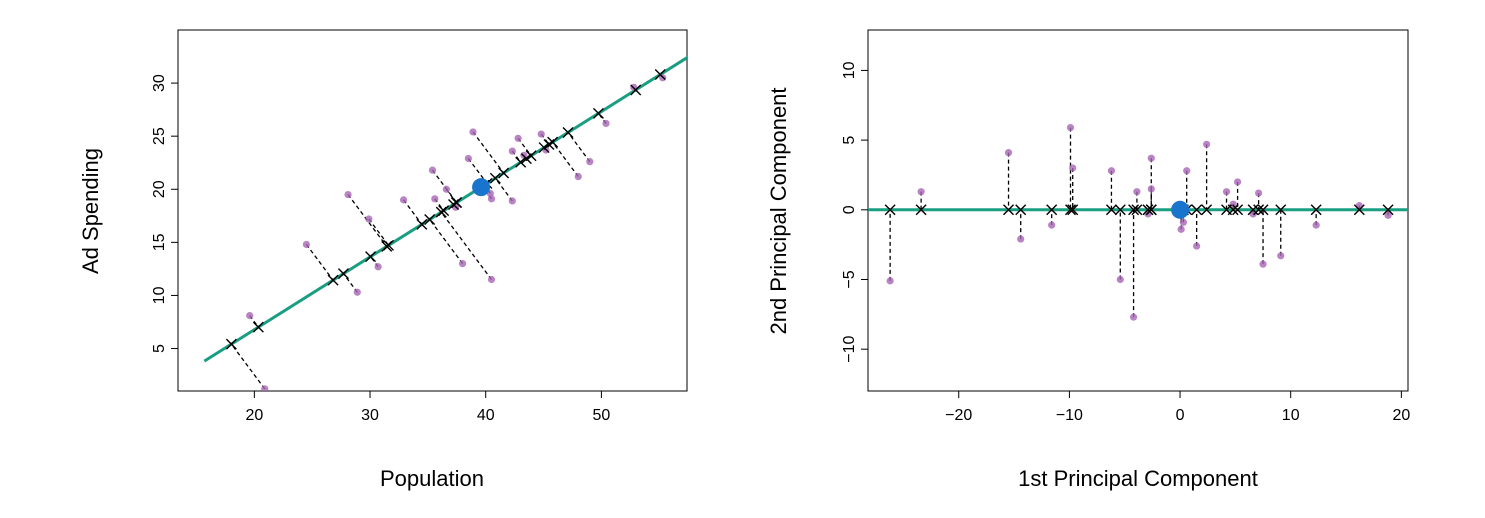 The image size is (1485, 518). I want to click on x-tick-label: 0, so click(1180, 415).